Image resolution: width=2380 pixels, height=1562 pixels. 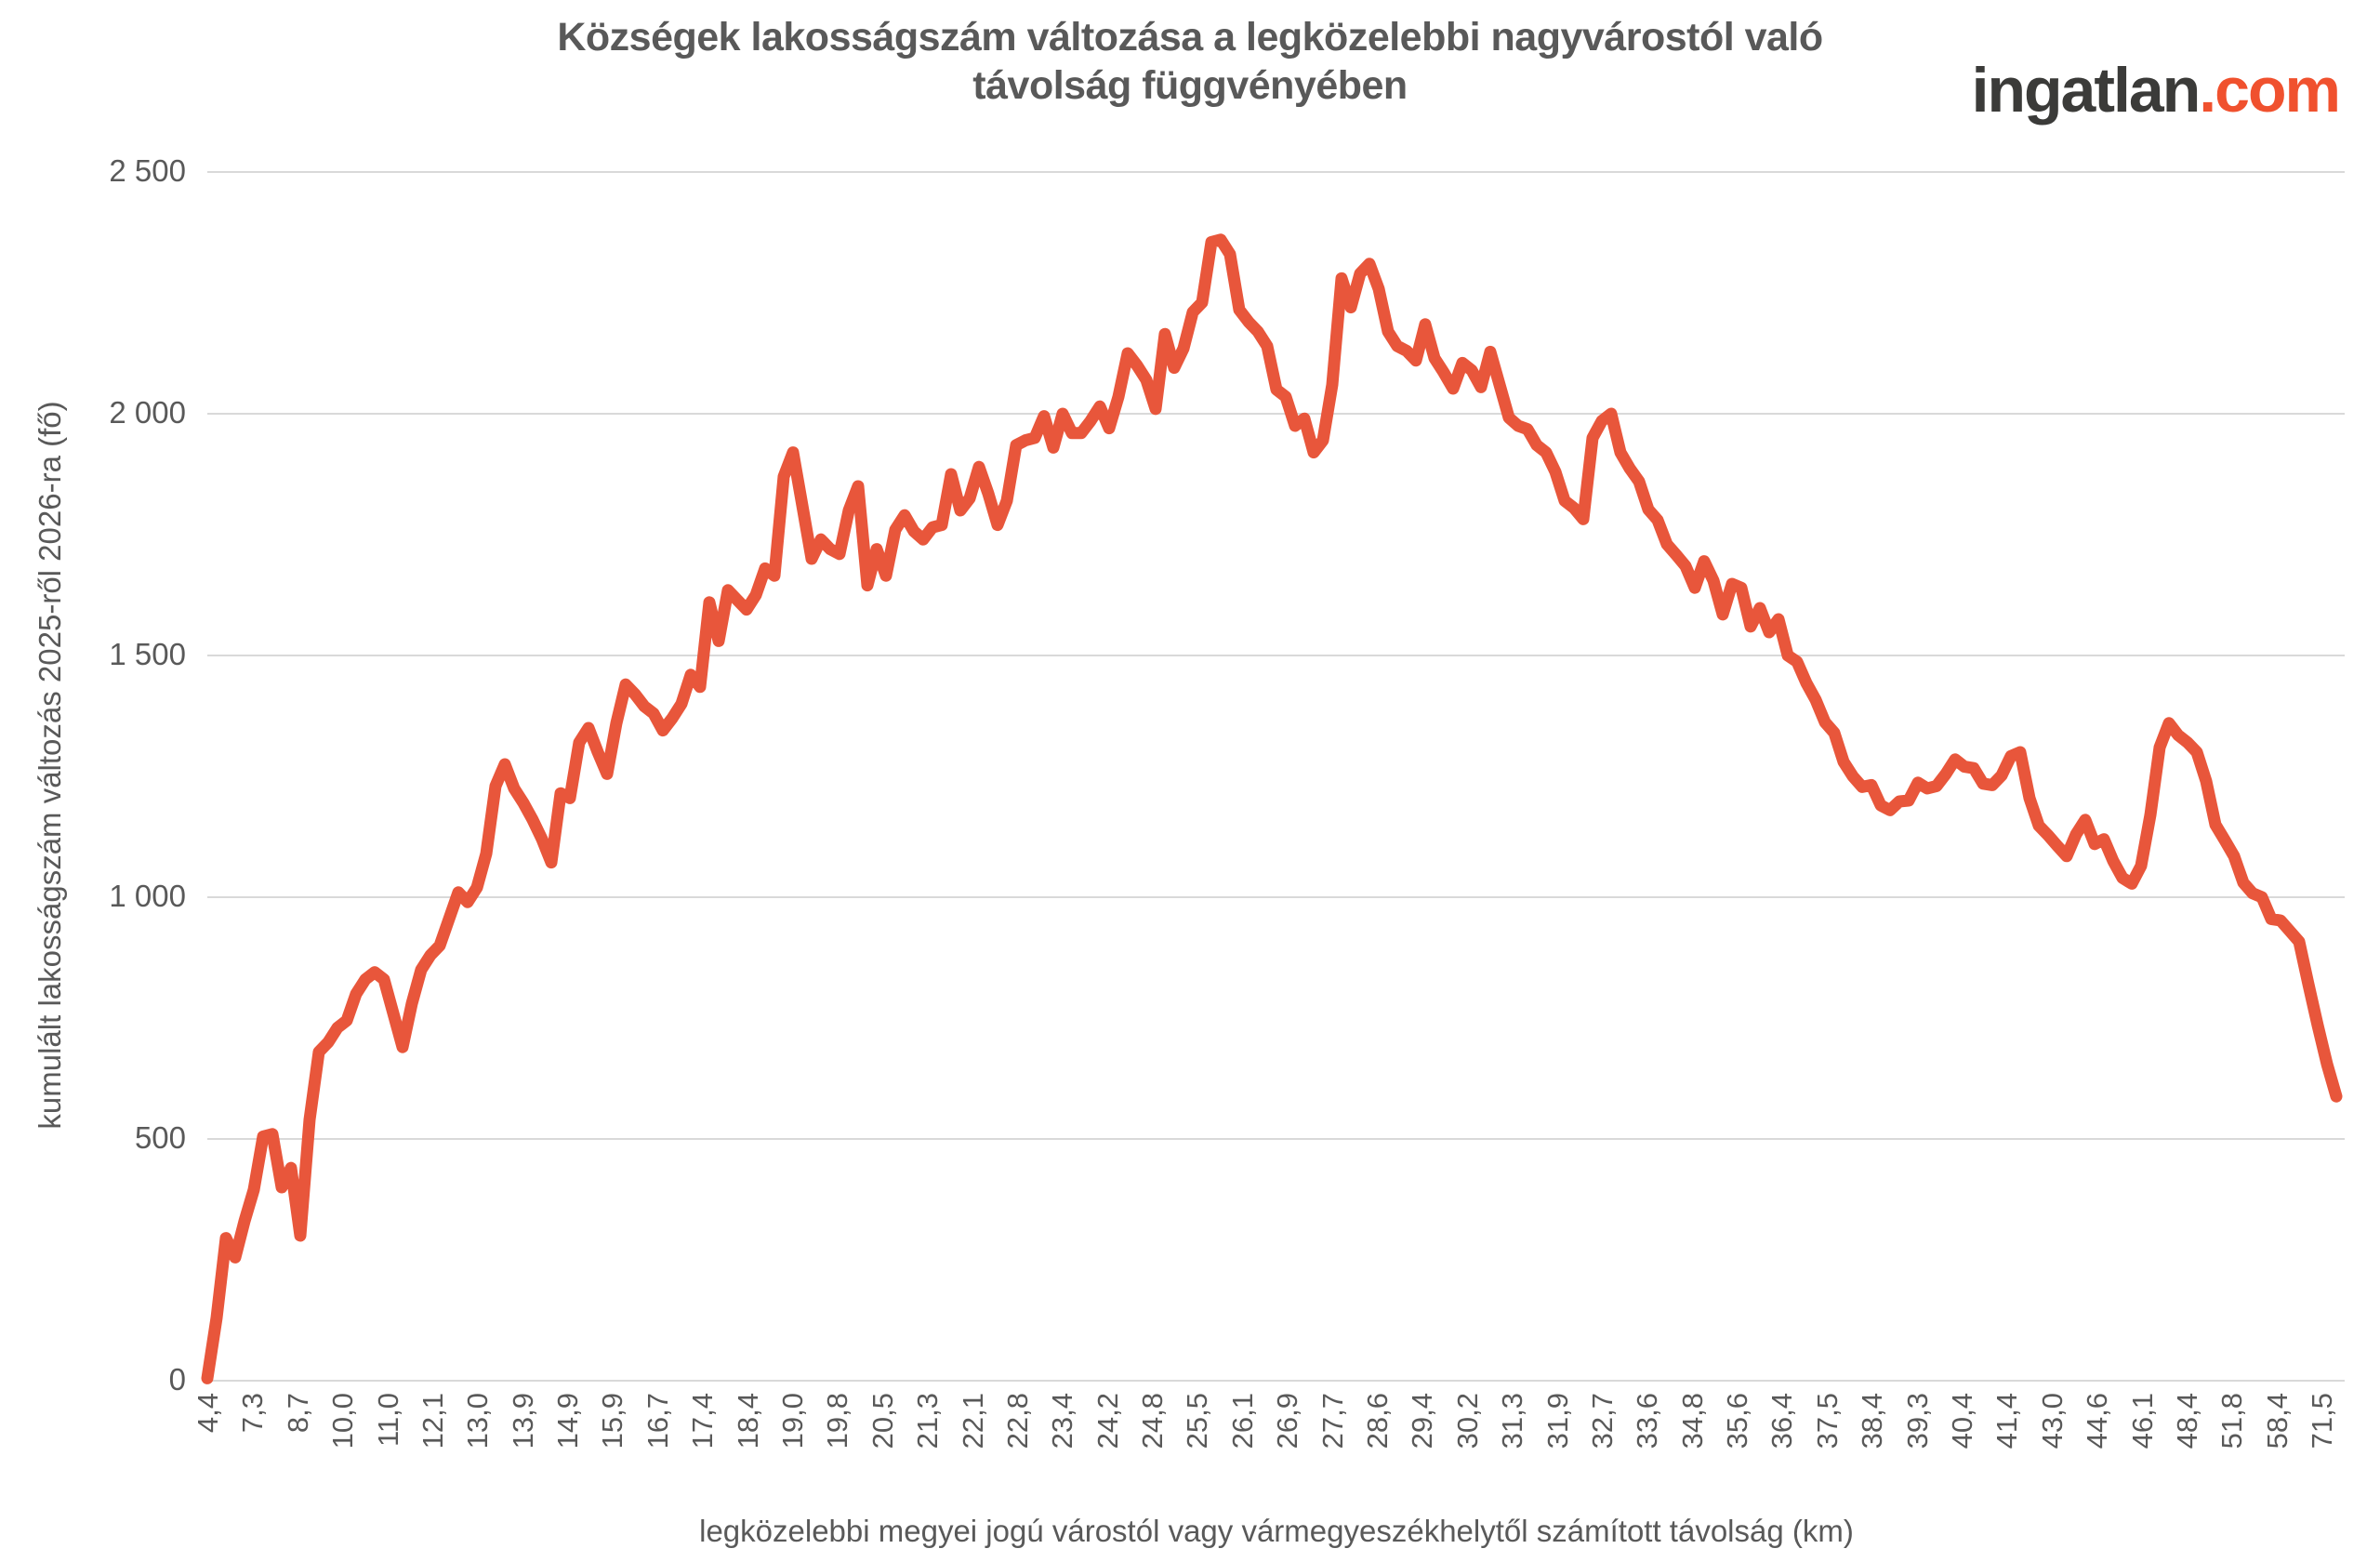 I want to click on y-tick-label: 1 500, so click(x=147, y=654).